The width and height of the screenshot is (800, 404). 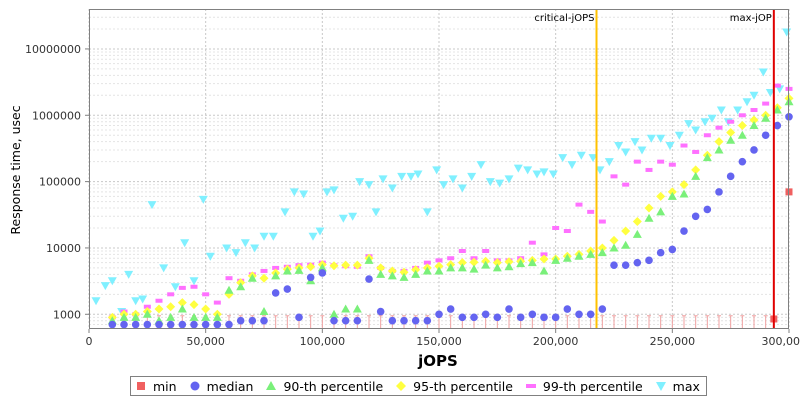 What do you see at coordinates (195, 386) in the screenshot?
I see `legend-swatch-median` at bounding box center [195, 386].